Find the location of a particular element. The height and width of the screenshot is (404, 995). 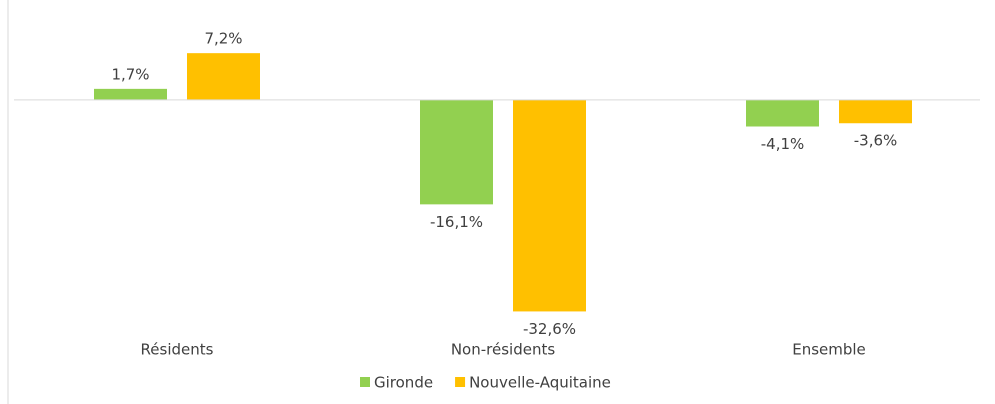

data-label: -16,1% is located at coordinates (456, 222).